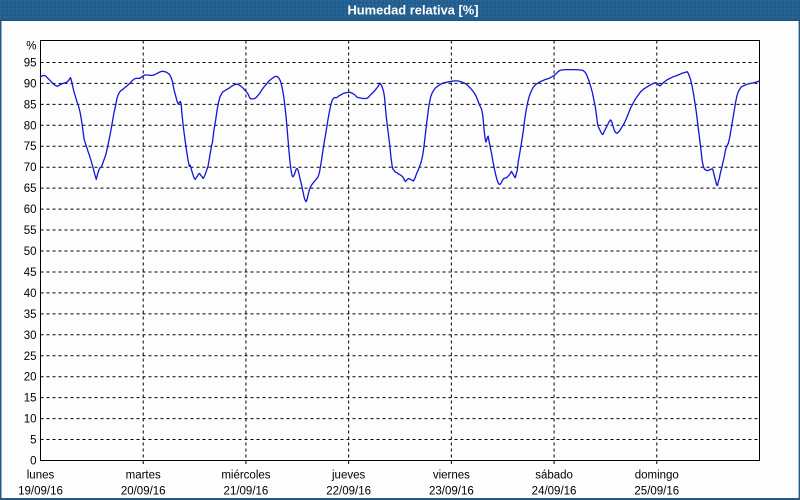 The image size is (800, 500). What do you see at coordinates (348, 492) in the screenshot?
I see `svg-text: 22/09/16` at bounding box center [348, 492].